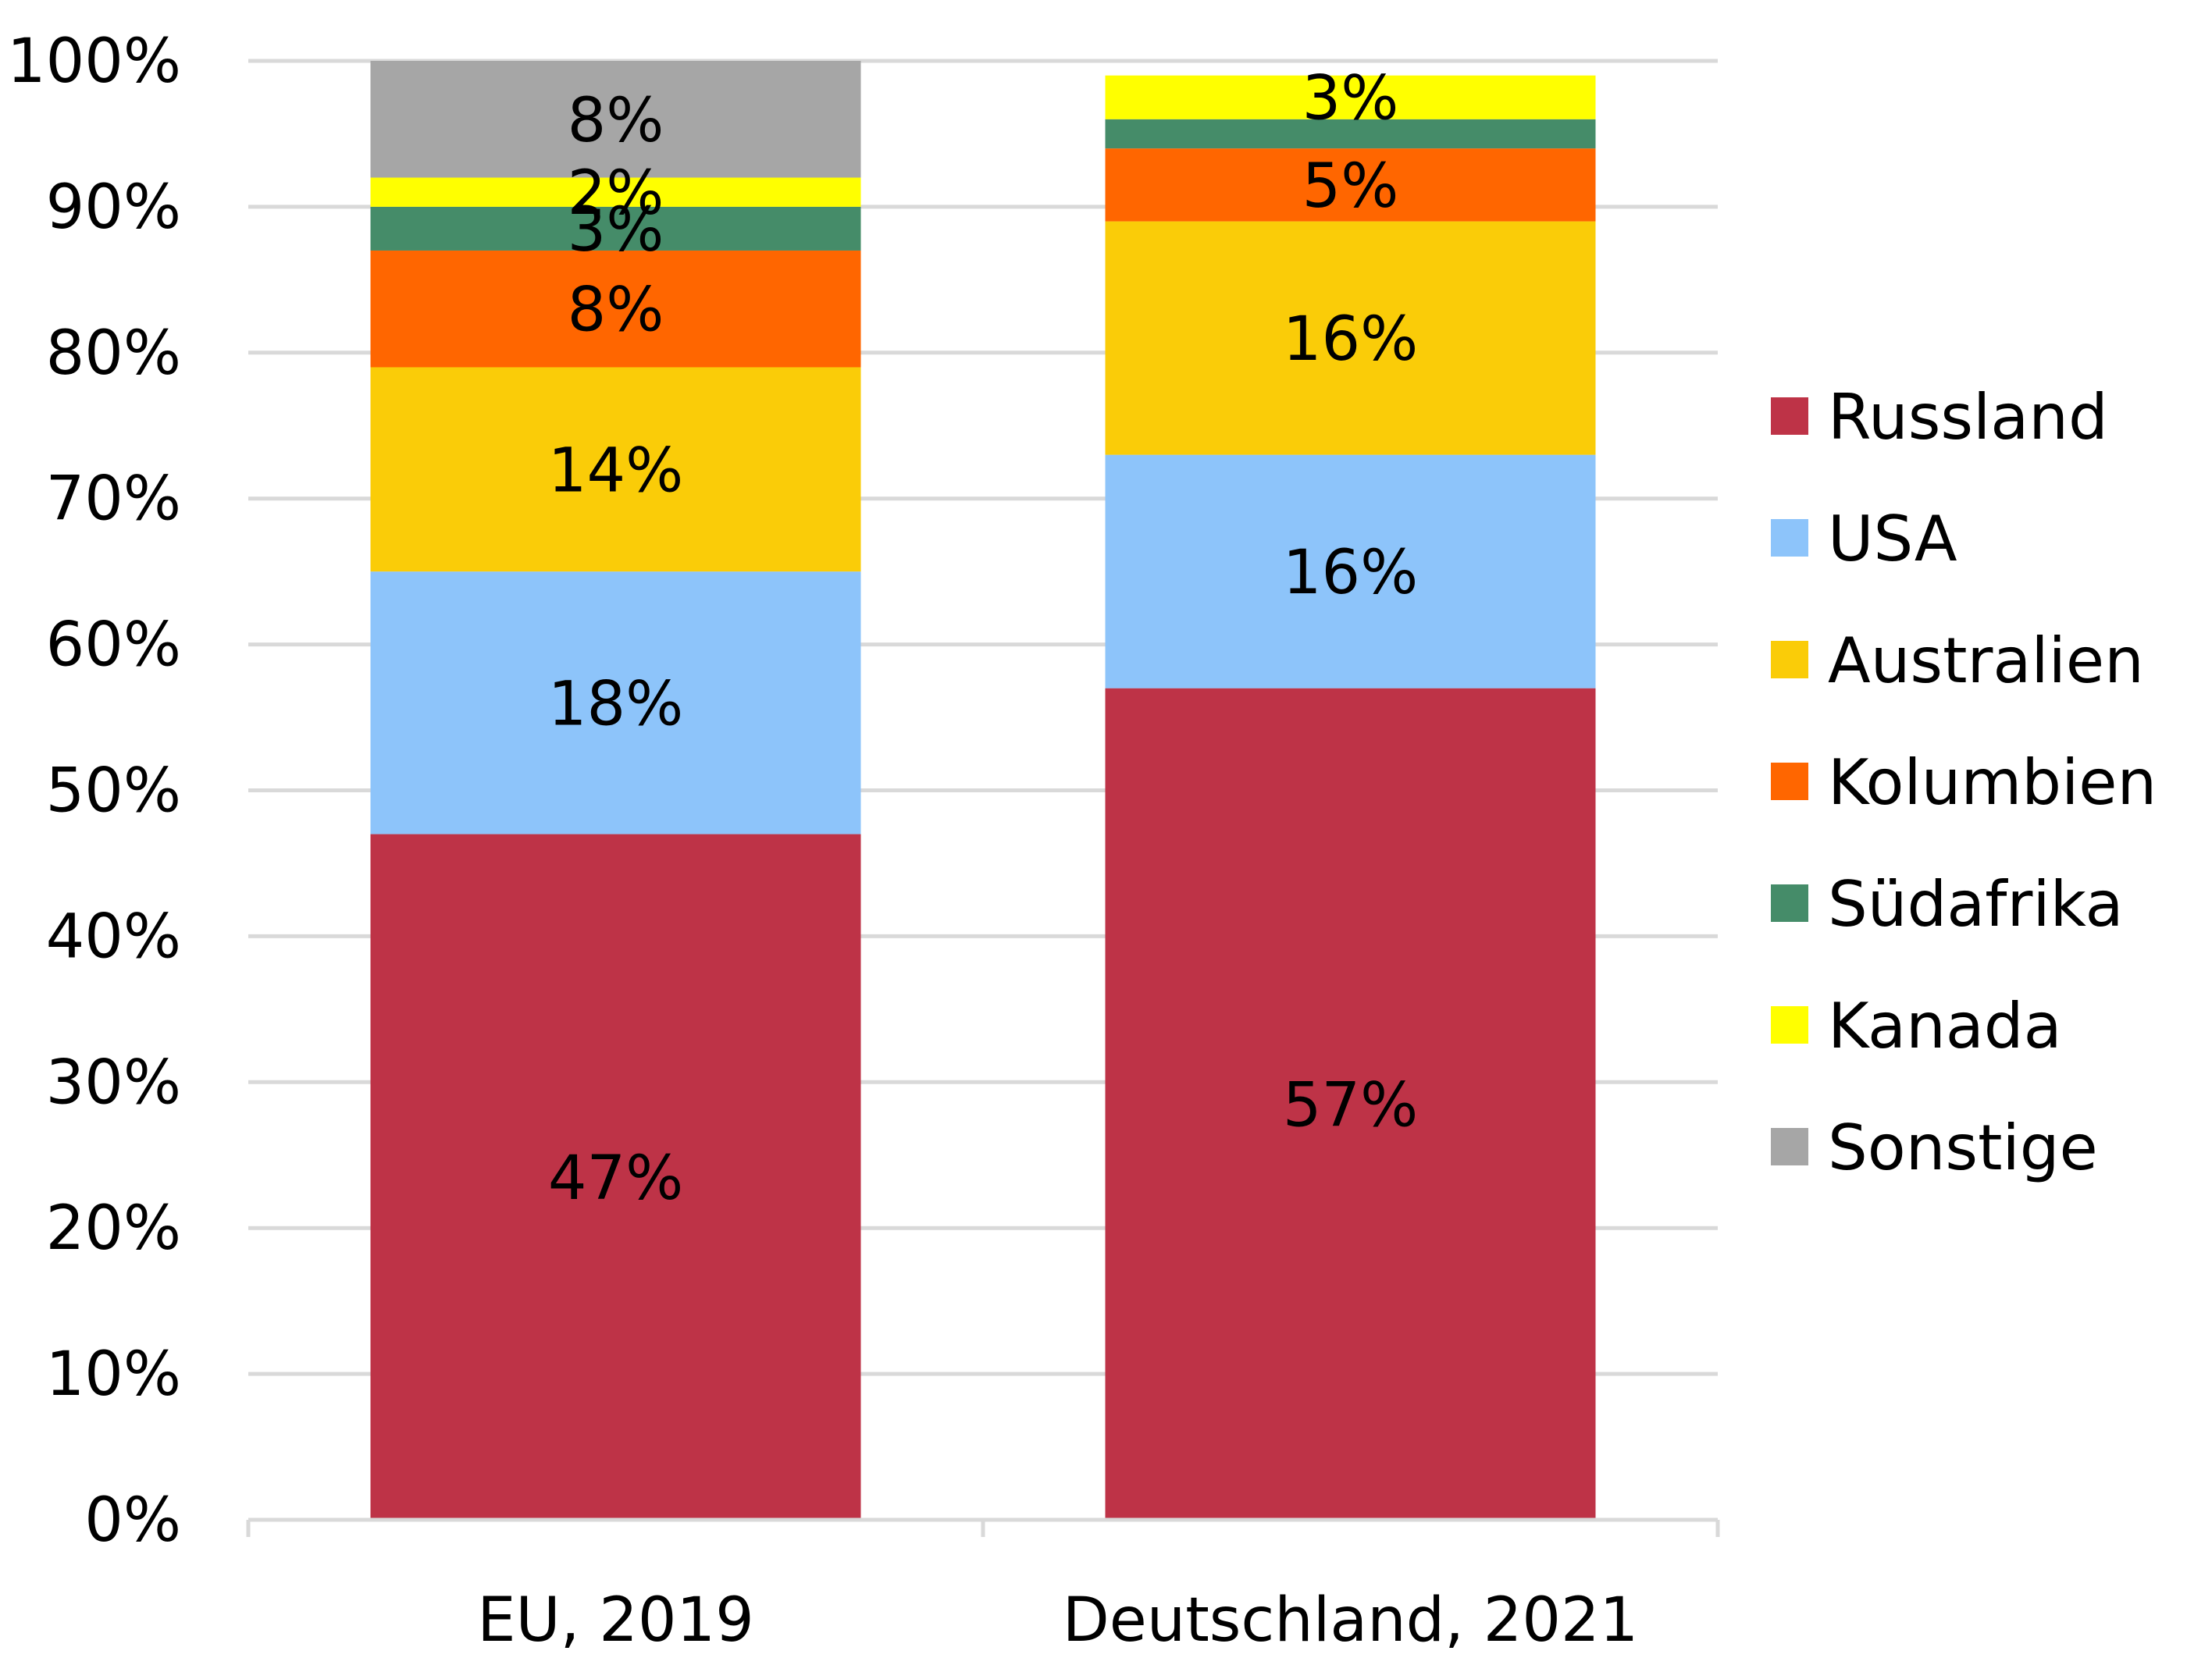 The width and height of the screenshot is (2212, 1665). What do you see at coordinates (1351, 1621) in the screenshot?
I see `x-tick-label: Deutschland, 2021` at bounding box center [1351, 1621].